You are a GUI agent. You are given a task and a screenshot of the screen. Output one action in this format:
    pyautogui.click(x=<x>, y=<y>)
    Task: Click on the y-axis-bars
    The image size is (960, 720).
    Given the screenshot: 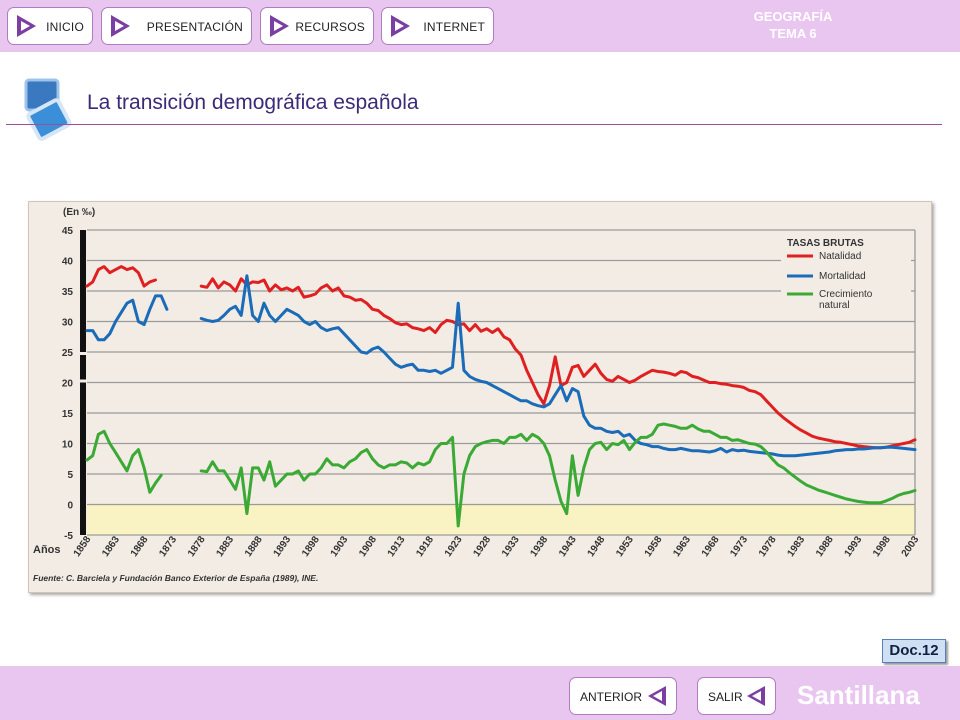 What is the action you would take?
    pyautogui.click(x=83, y=382)
    